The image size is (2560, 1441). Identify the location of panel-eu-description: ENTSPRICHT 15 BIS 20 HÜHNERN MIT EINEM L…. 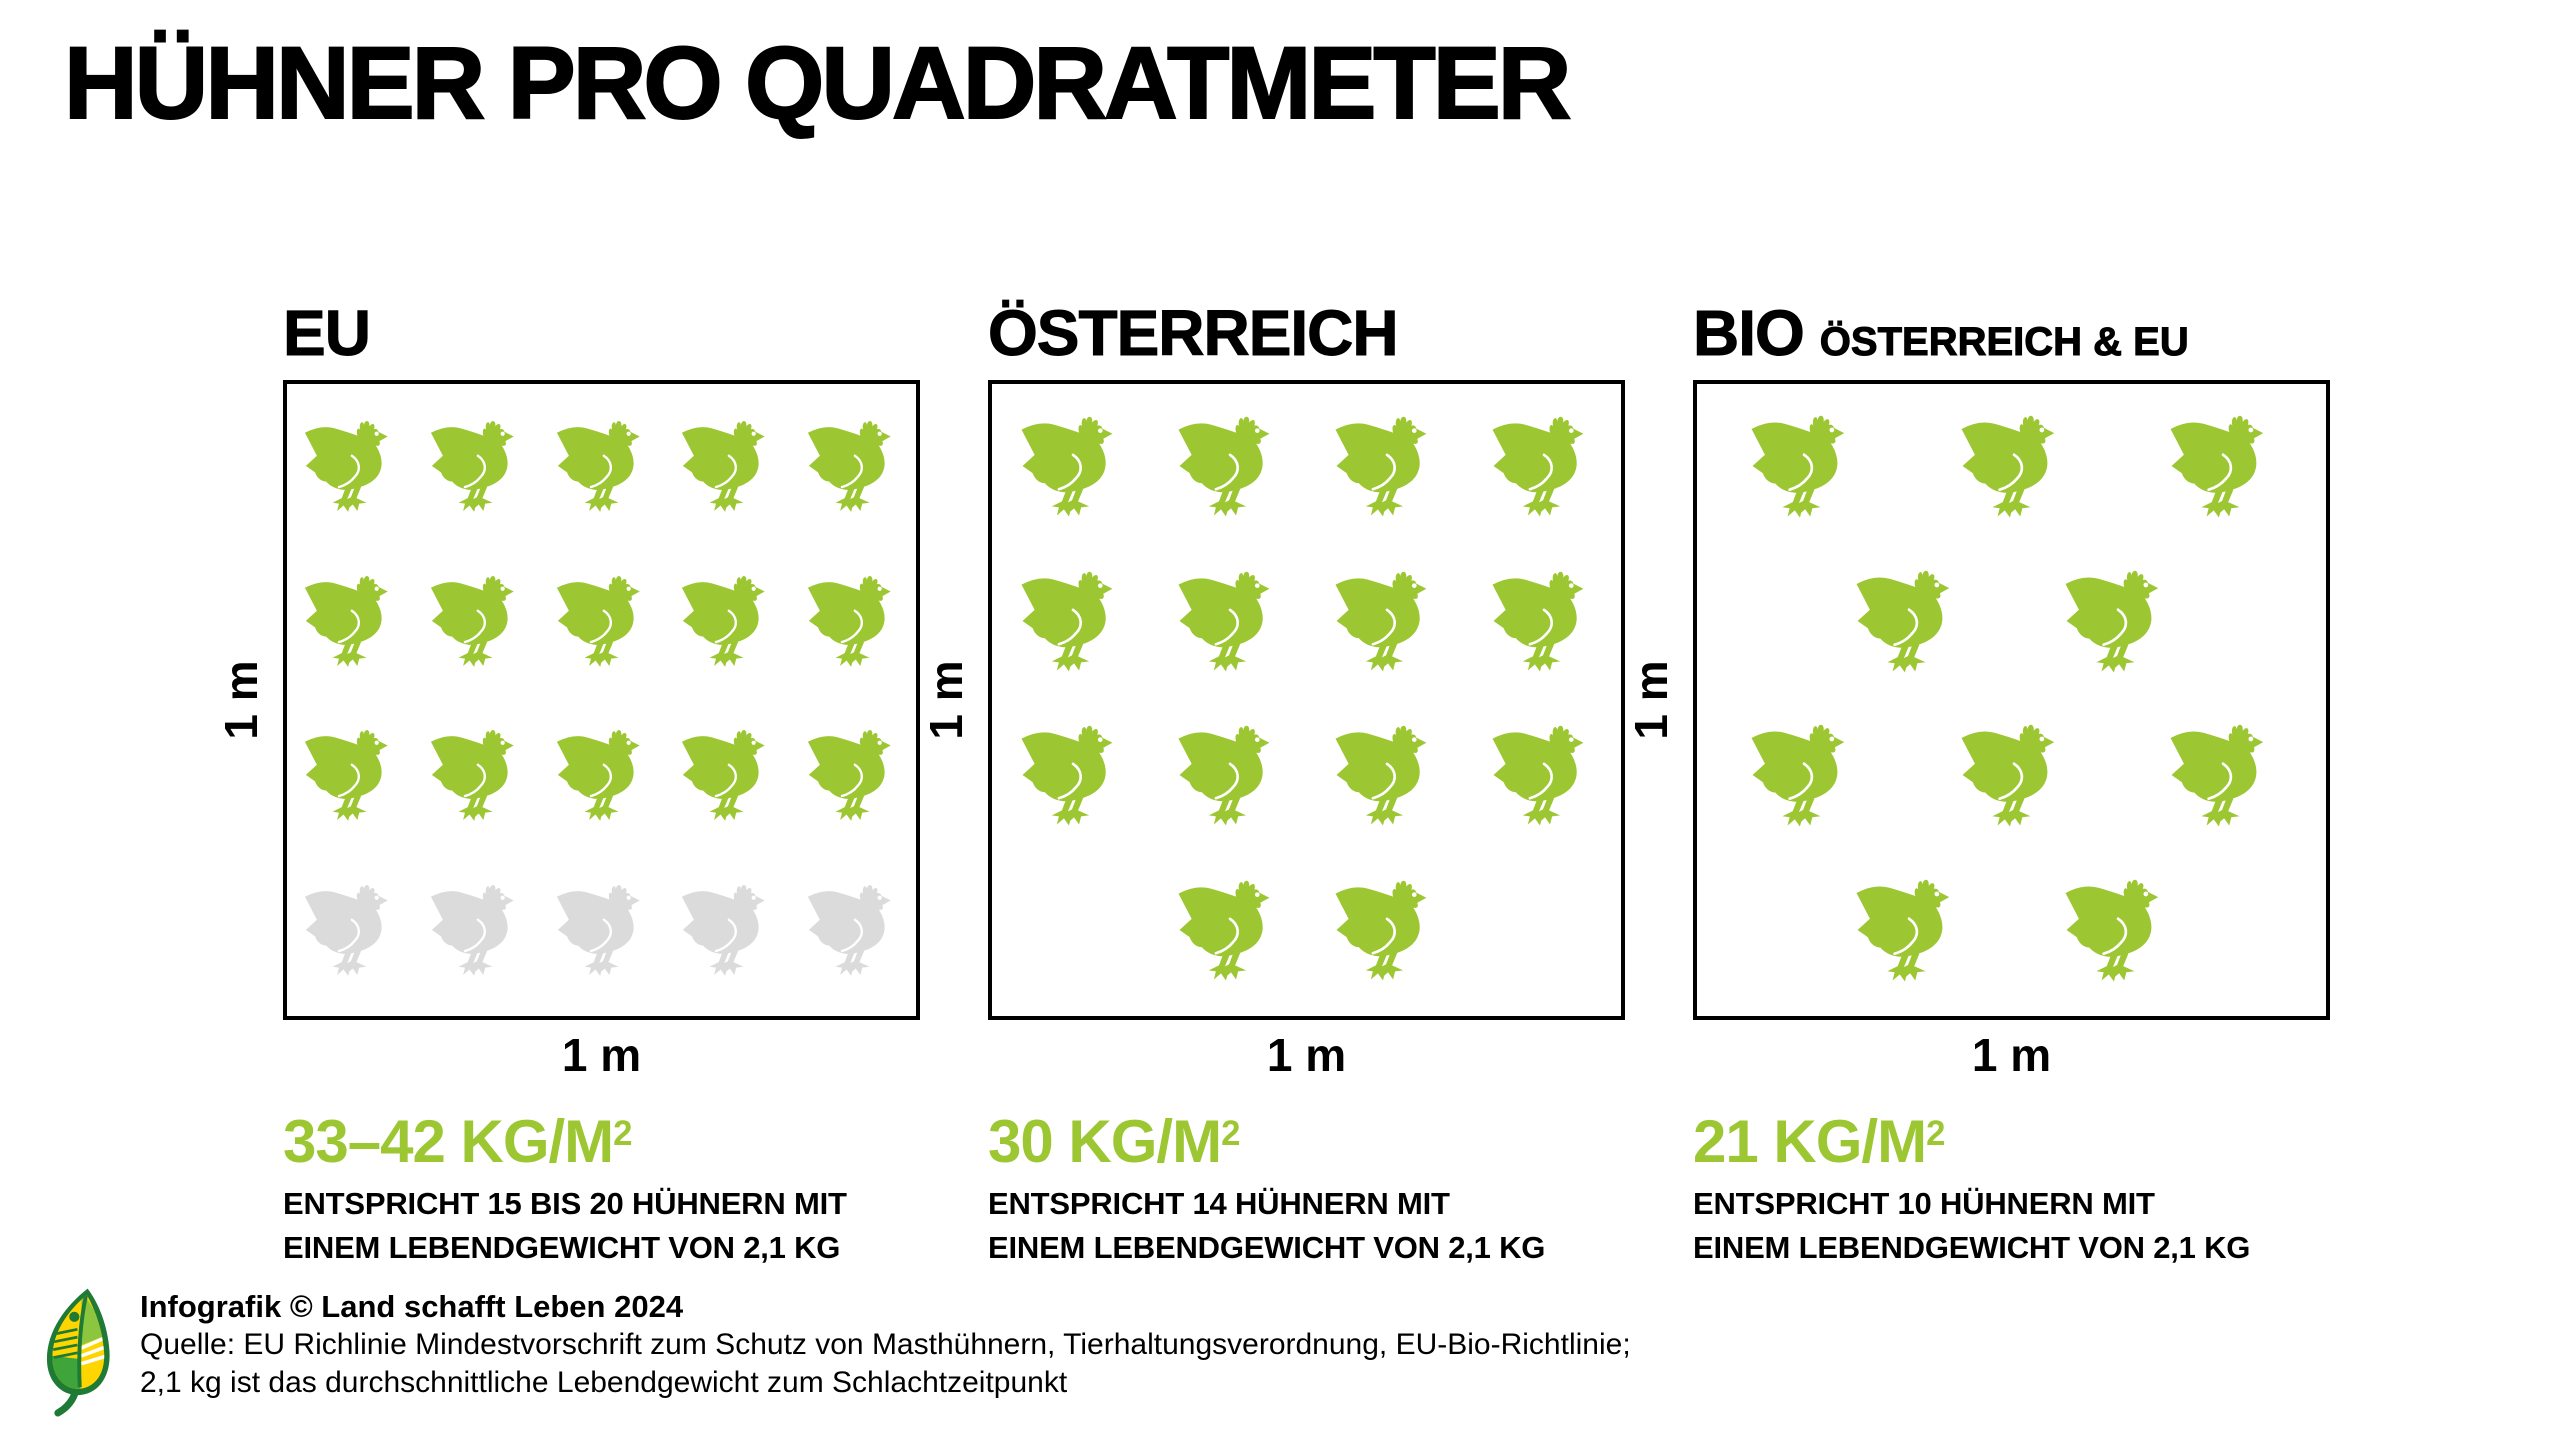
(601, 1226).